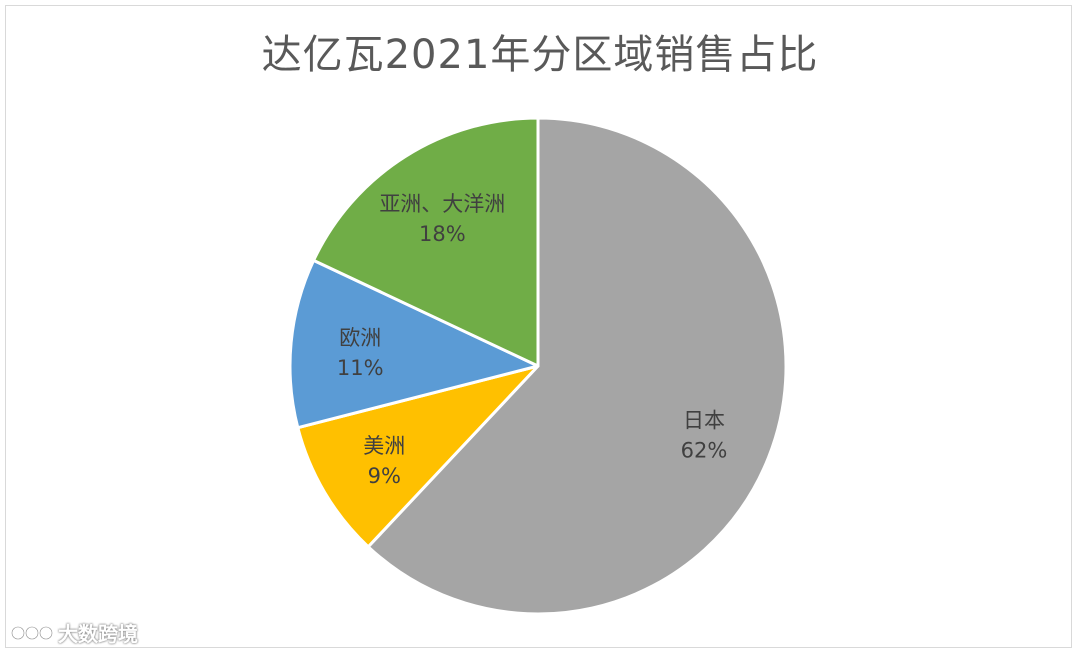 The height and width of the screenshot is (656, 1080). What do you see at coordinates (360, 368) in the screenshot?
I see `slice-value-label: 11%` at bounding box center [360, 368].